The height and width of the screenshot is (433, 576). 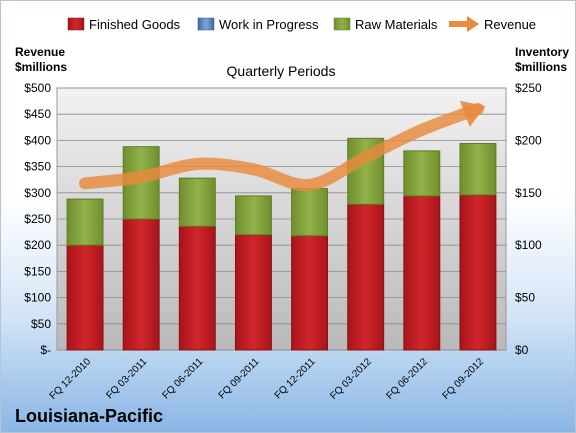 What do you see at coordinates (45, 350) in the screenshot?
I see `left-tick-label: $-` at bounding box center [45, 350].